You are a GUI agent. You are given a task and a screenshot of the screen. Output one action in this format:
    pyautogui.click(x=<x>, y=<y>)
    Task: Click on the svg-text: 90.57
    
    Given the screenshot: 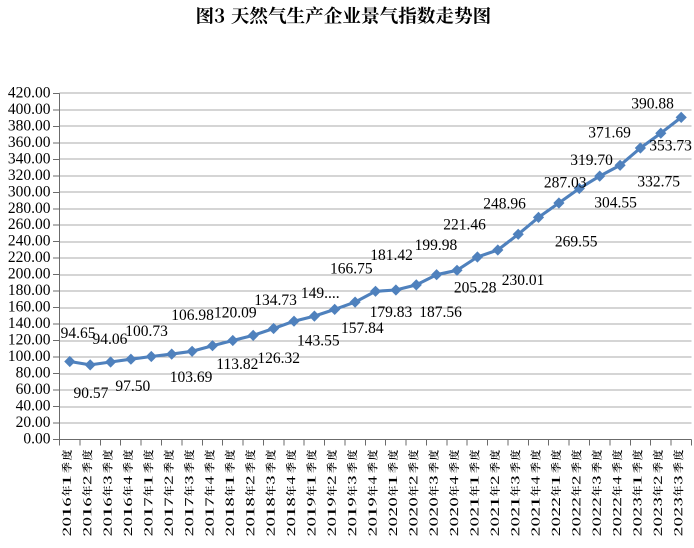 What is the action you would take?
    pyautogui.click(x=90, y=393)
    